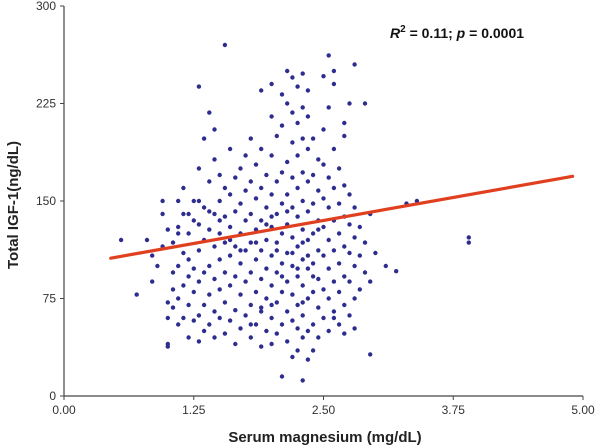  I want to click on y-tick-label: 300, so click(46, 6).